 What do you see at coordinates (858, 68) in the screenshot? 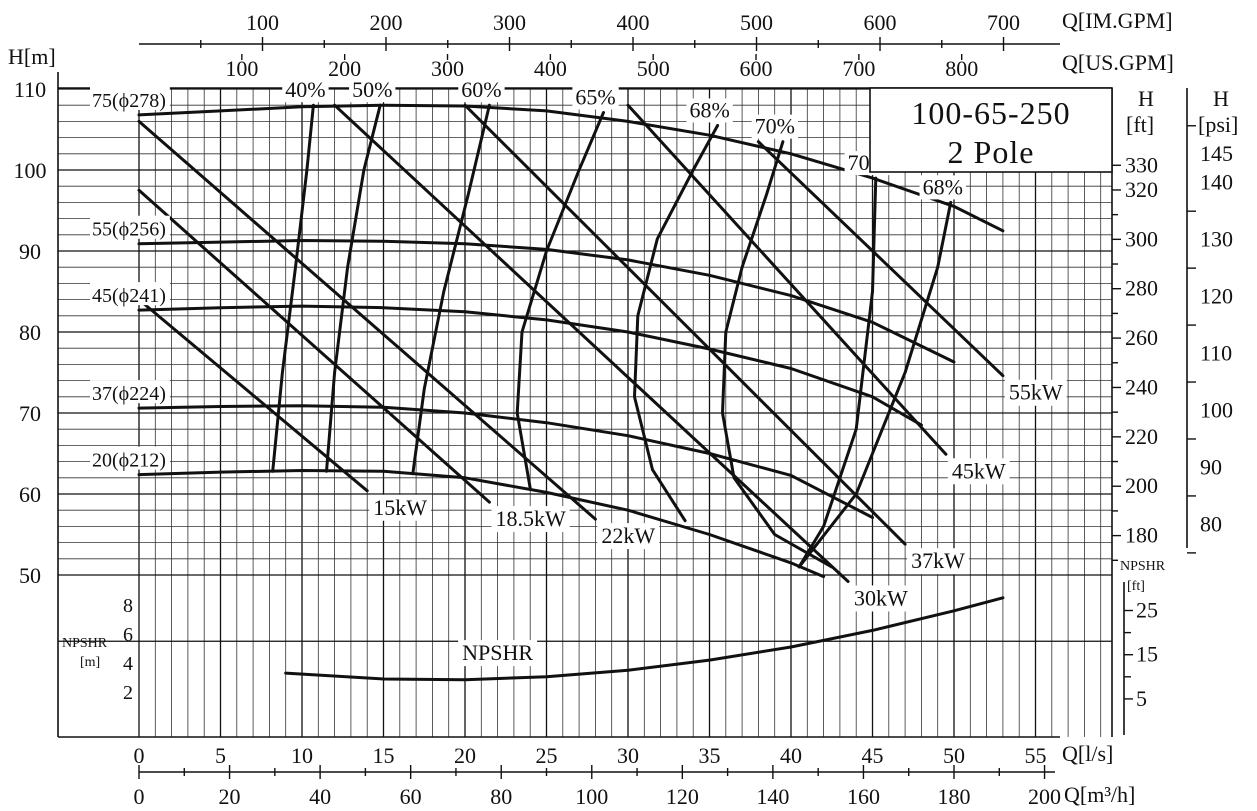
I see `us-gpm-tick-label: 700` at bounding box center [858, 68].